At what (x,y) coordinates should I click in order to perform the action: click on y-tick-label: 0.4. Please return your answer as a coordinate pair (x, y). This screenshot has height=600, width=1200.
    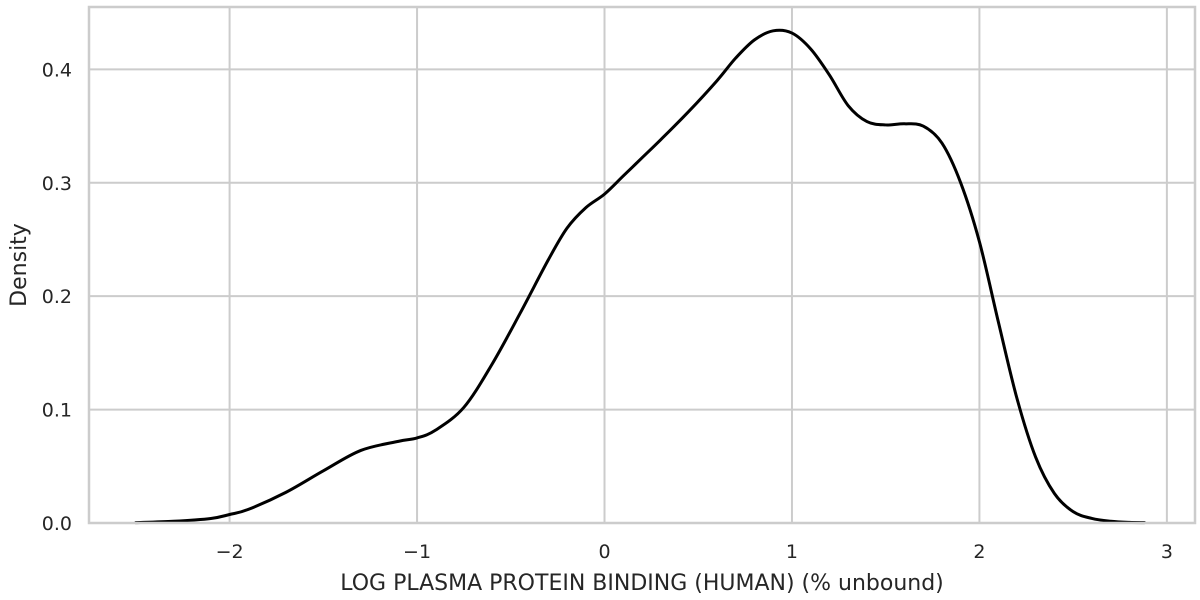
    Looking at the image, I should click on (57, 70).